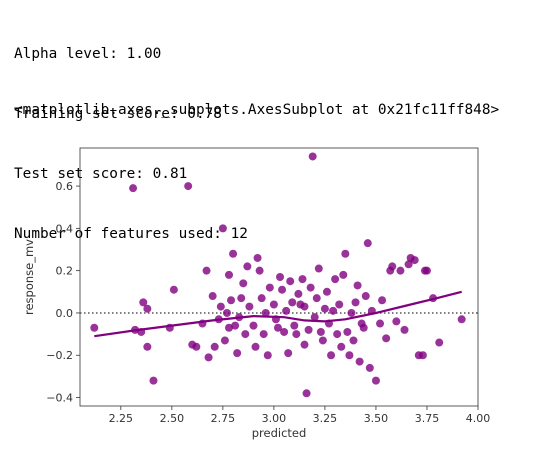  I want to click on training-score-line: Training set score: 0.78, so click(118, 114).